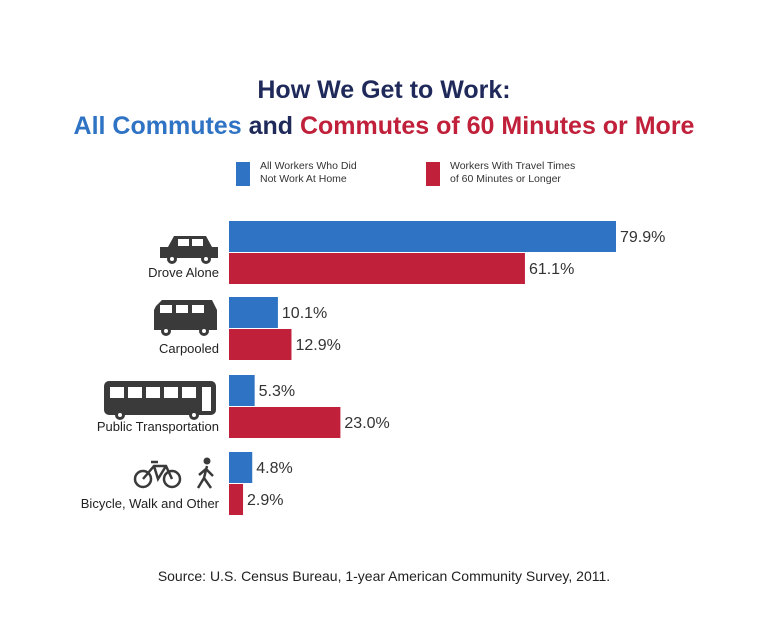 The width and height of the screenshot is (768, 635). What do you see at coordinates (270, 126) in the screenshot?
I see `title-and: and` at bounding box center [270, 126].